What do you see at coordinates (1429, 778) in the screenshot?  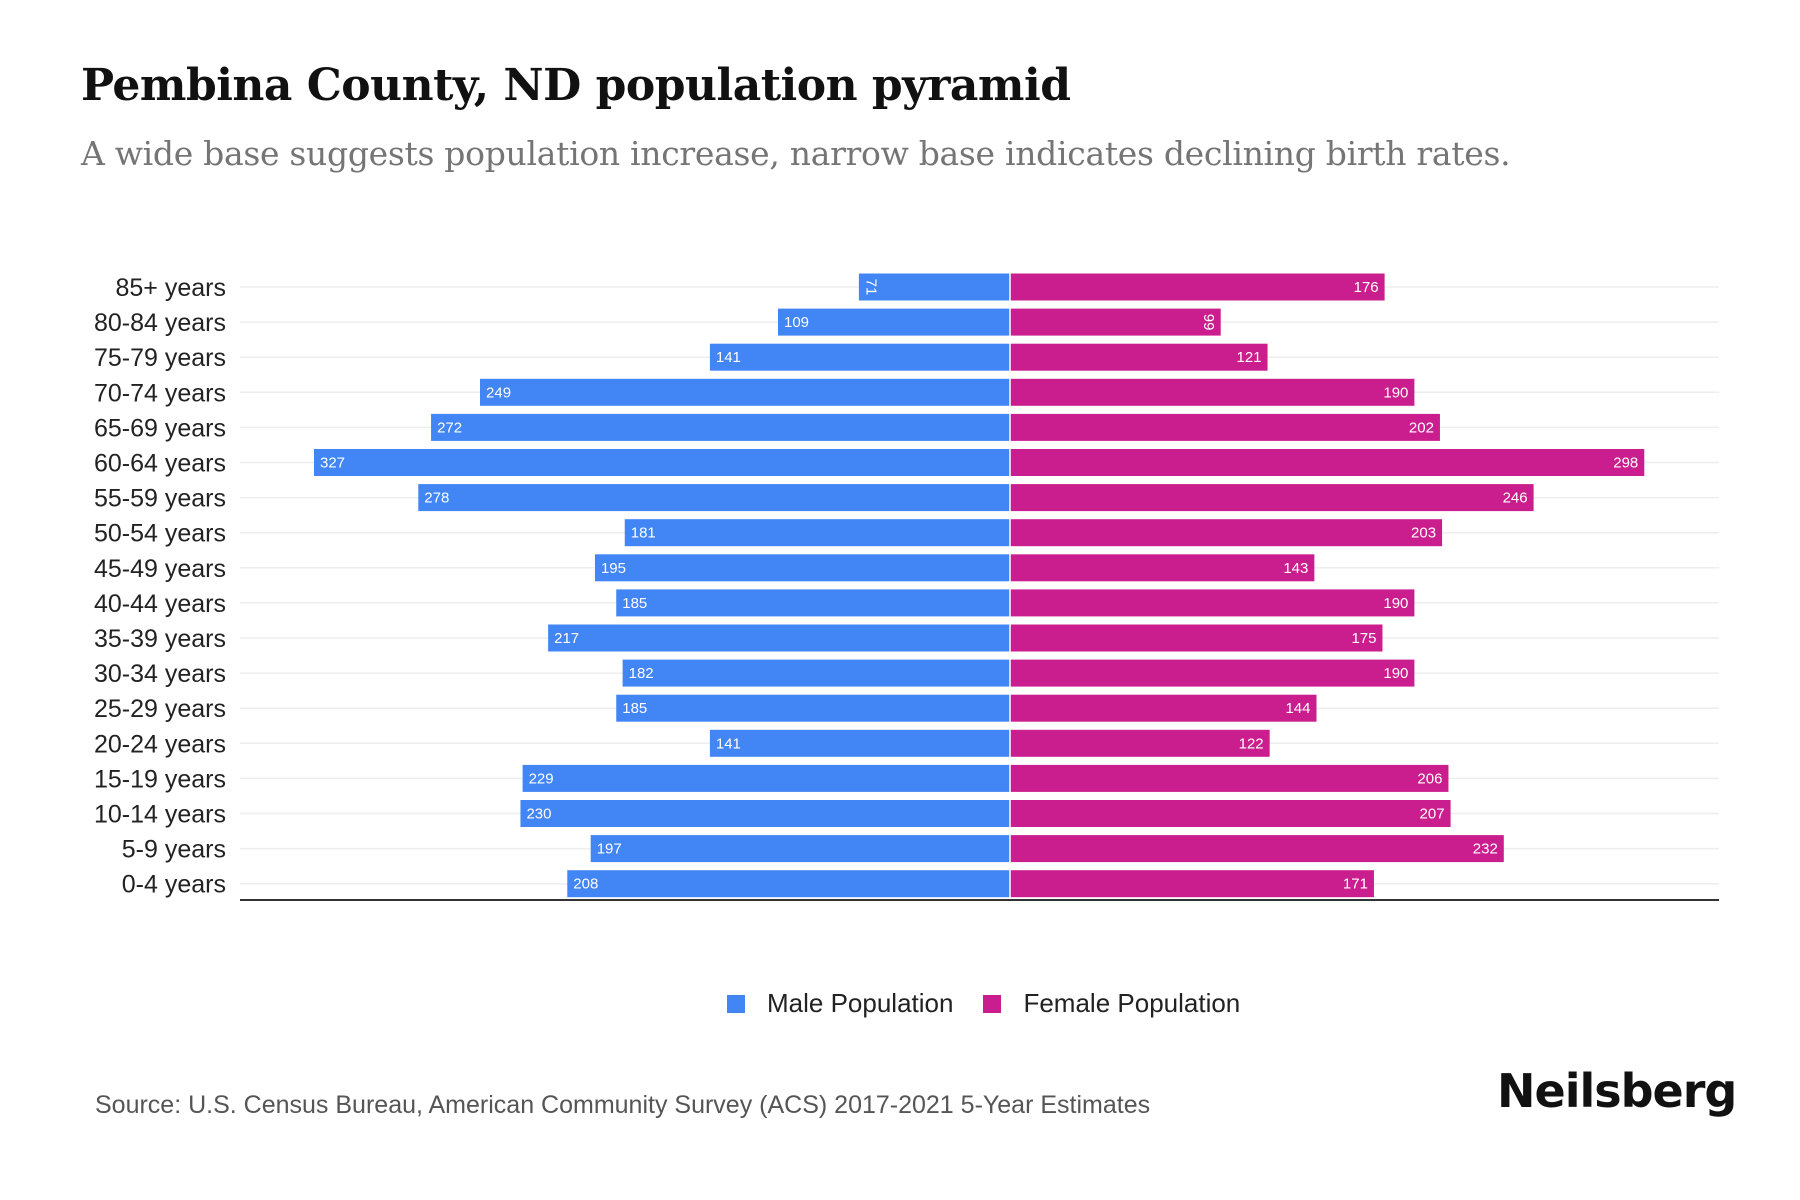 I see `value-label-female: 206` at bounding box center [1429, 778].